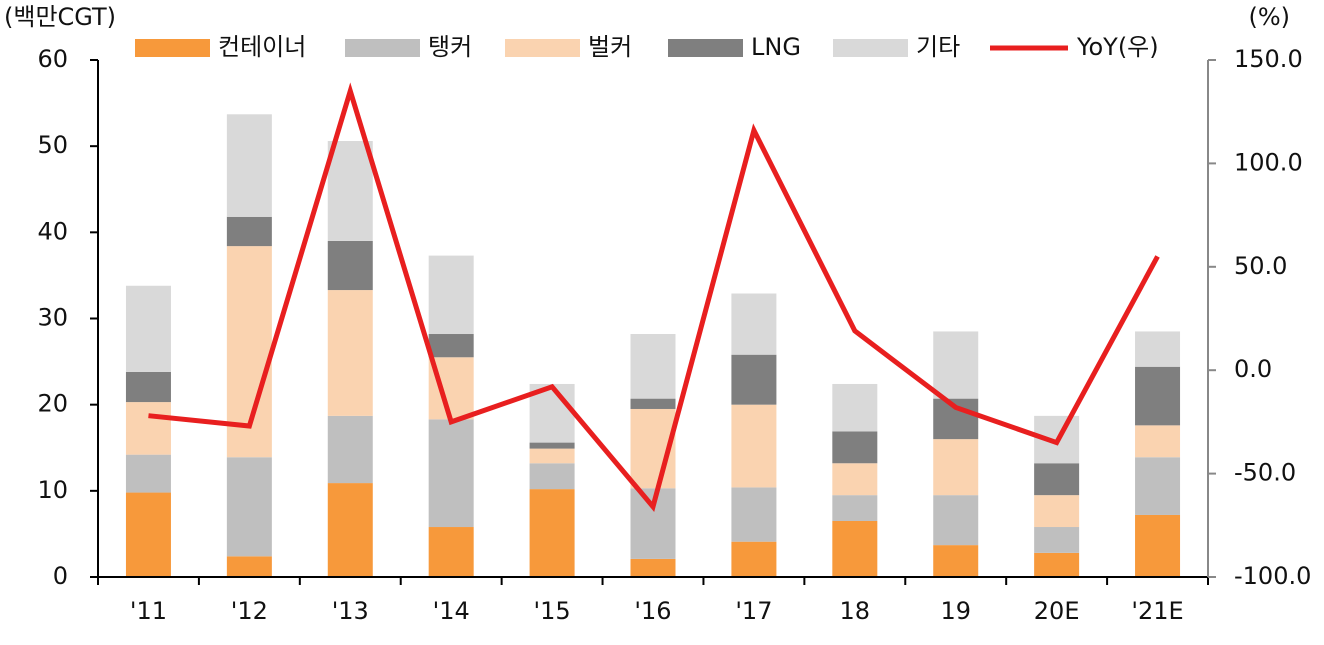 Image resolution: width=1324 pixels, height=645 pixels. Describe the element at coordinates (52, 490) in the screenshot. I see `y-tick-label: 10` at that location.